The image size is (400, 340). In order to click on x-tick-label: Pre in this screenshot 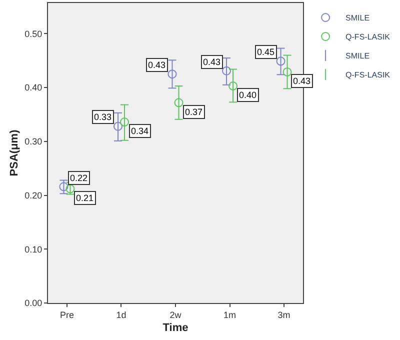, I will do `click(67, 315)`.